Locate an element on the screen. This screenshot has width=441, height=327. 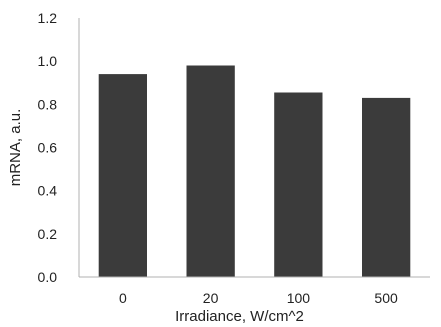
y-axis-title: mRNA, a.u. is located at coordinates (15, 148).